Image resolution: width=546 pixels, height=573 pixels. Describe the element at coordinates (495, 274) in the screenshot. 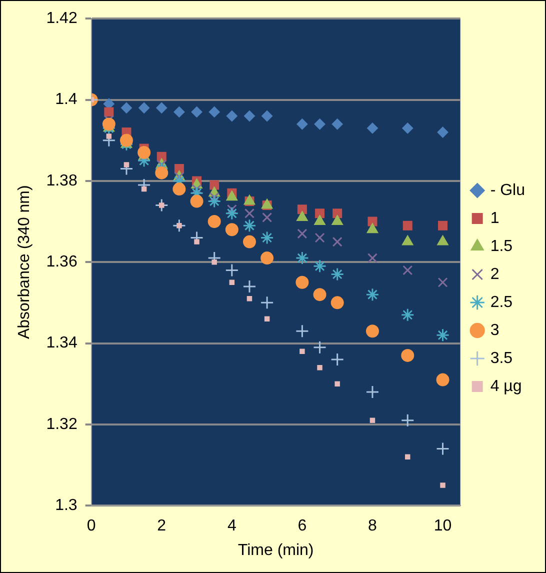

I see `legend-label: 2` at that location.